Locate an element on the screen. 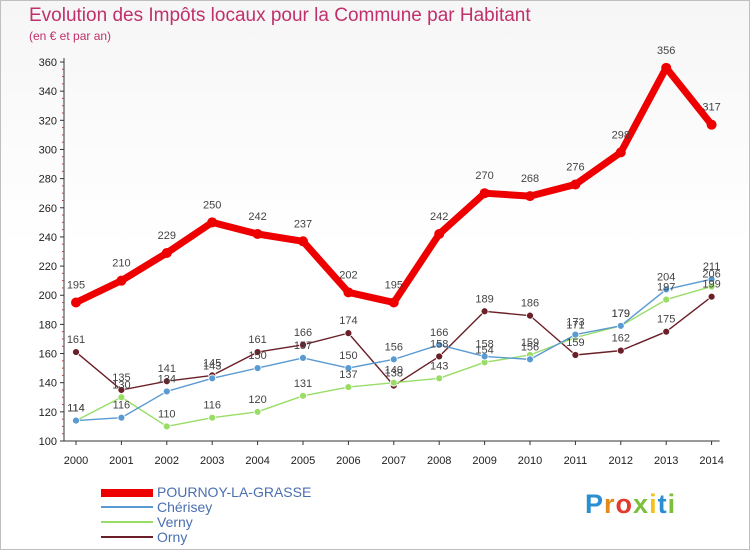 The image size is (750, 550). y-tick-label: 200 is located at coordinates (48, 296).